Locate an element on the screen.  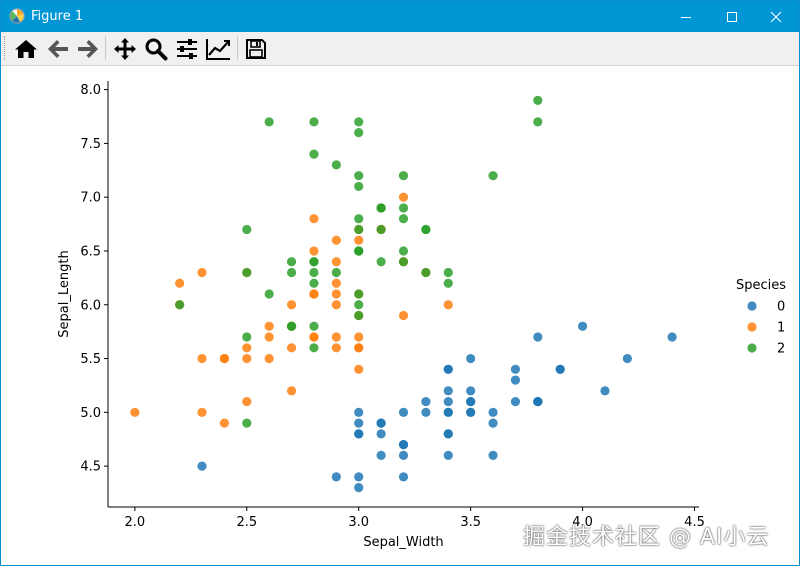
subplots-button is located at coordinates (187, 49).